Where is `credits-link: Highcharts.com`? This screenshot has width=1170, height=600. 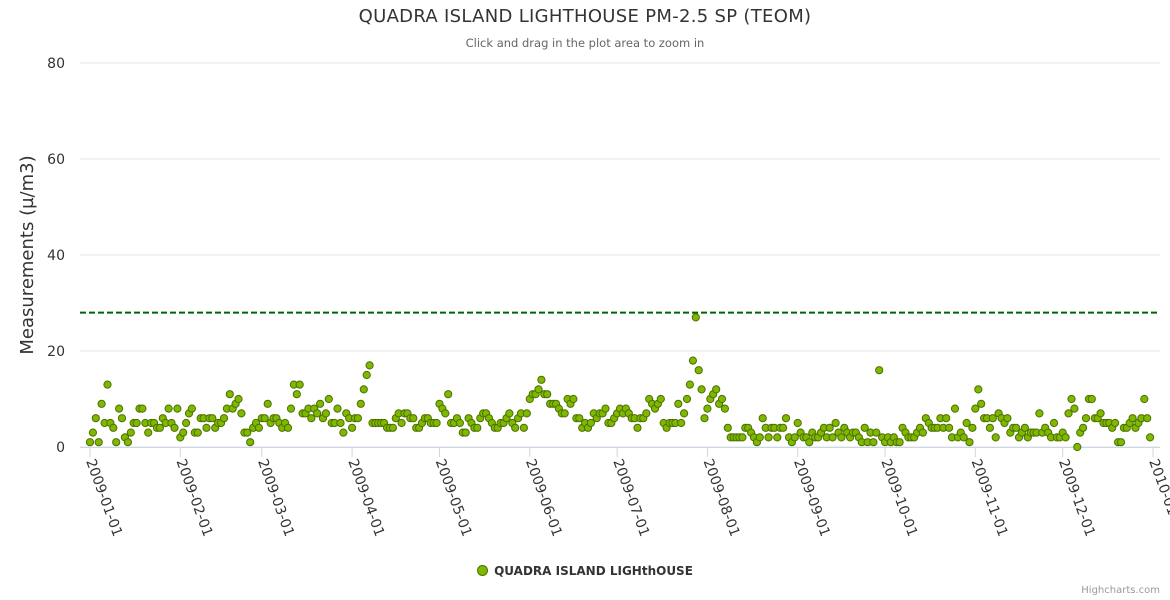
credits-link: Highcharts.com is located at coordinates (1120, 590).